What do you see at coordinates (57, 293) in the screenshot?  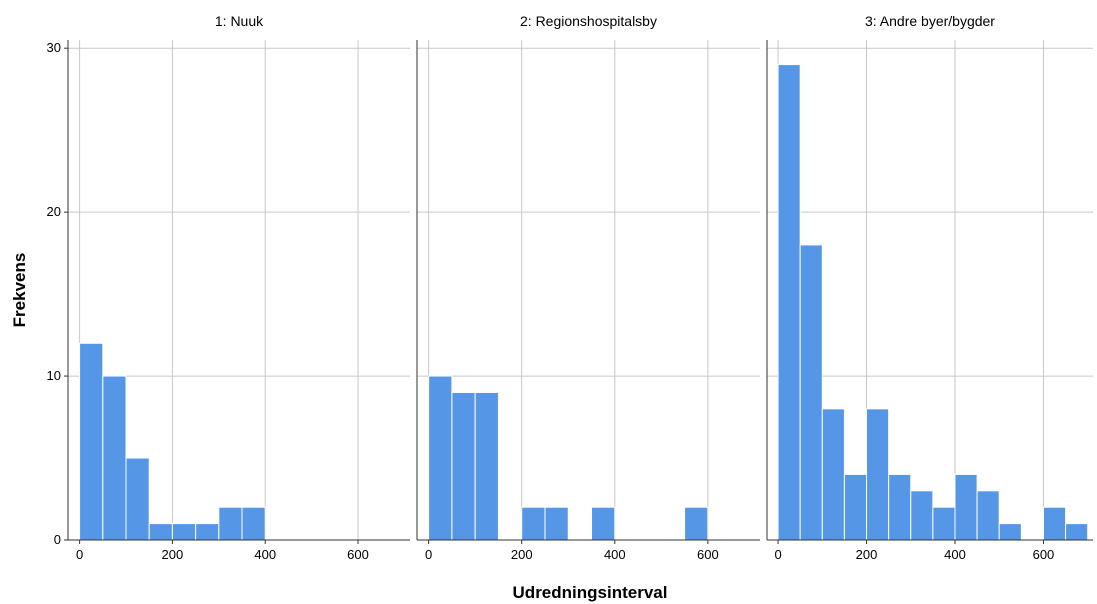 I see `y-axis-ticks: 0 10 20 30` at bounding box center [57, 293].